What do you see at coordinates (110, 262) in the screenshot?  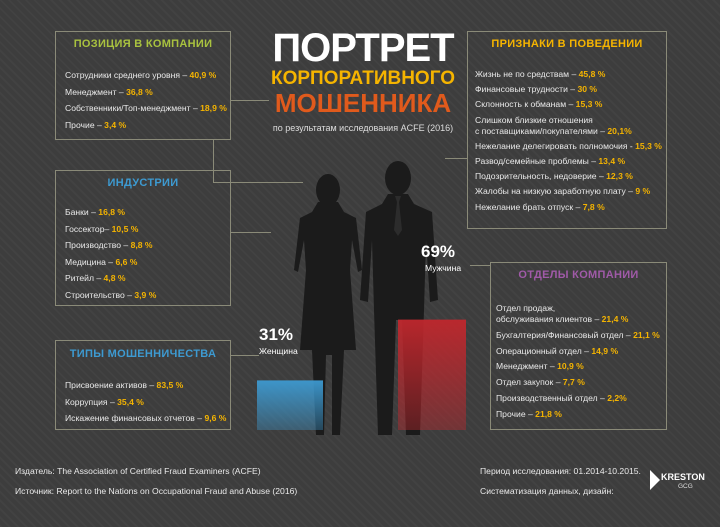 I see `list-item: Медицина – 6,6 %` at bounding box center [110, 262].